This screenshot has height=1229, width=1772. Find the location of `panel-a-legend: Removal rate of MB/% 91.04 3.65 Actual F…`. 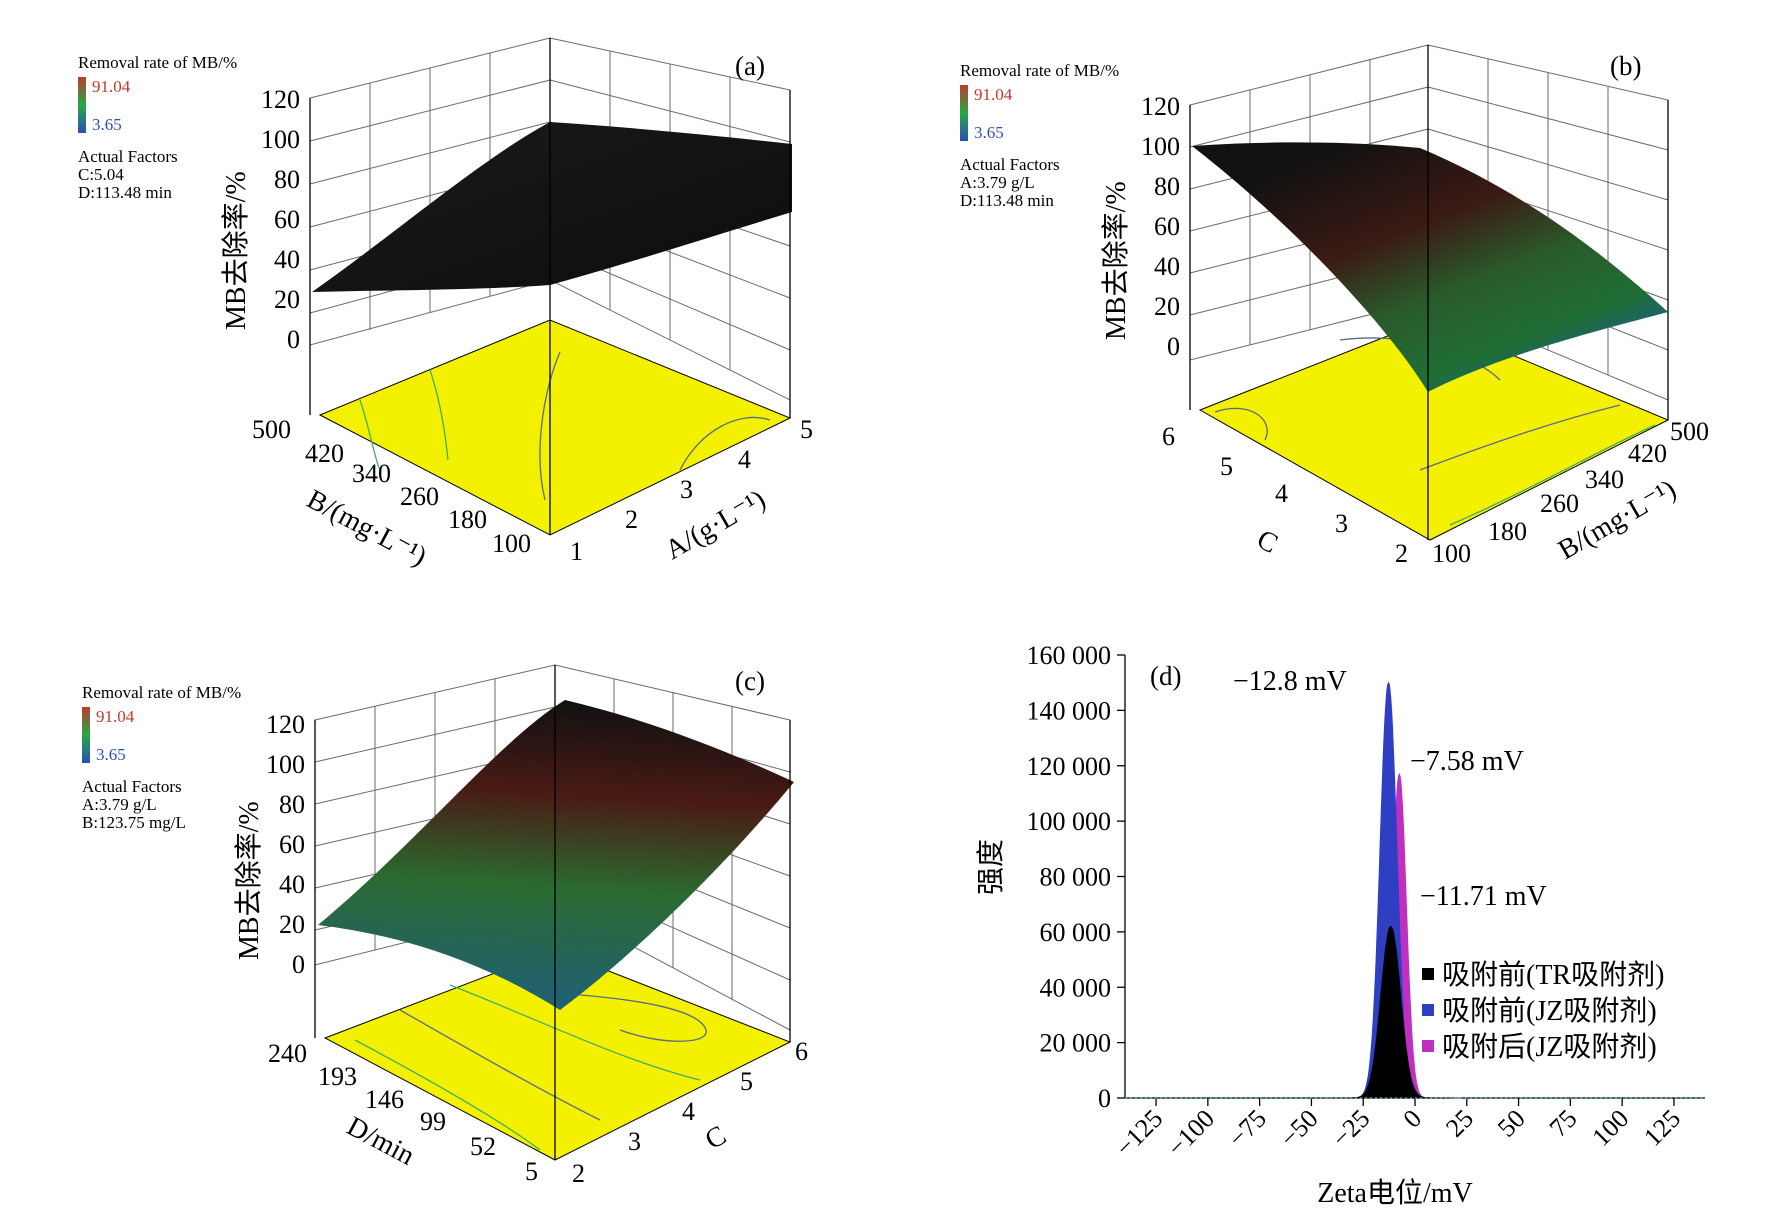

panel-a-legend: Removal rate of MB/% 91.04 3.65 Actual F… is located at coordinates (157, 127).